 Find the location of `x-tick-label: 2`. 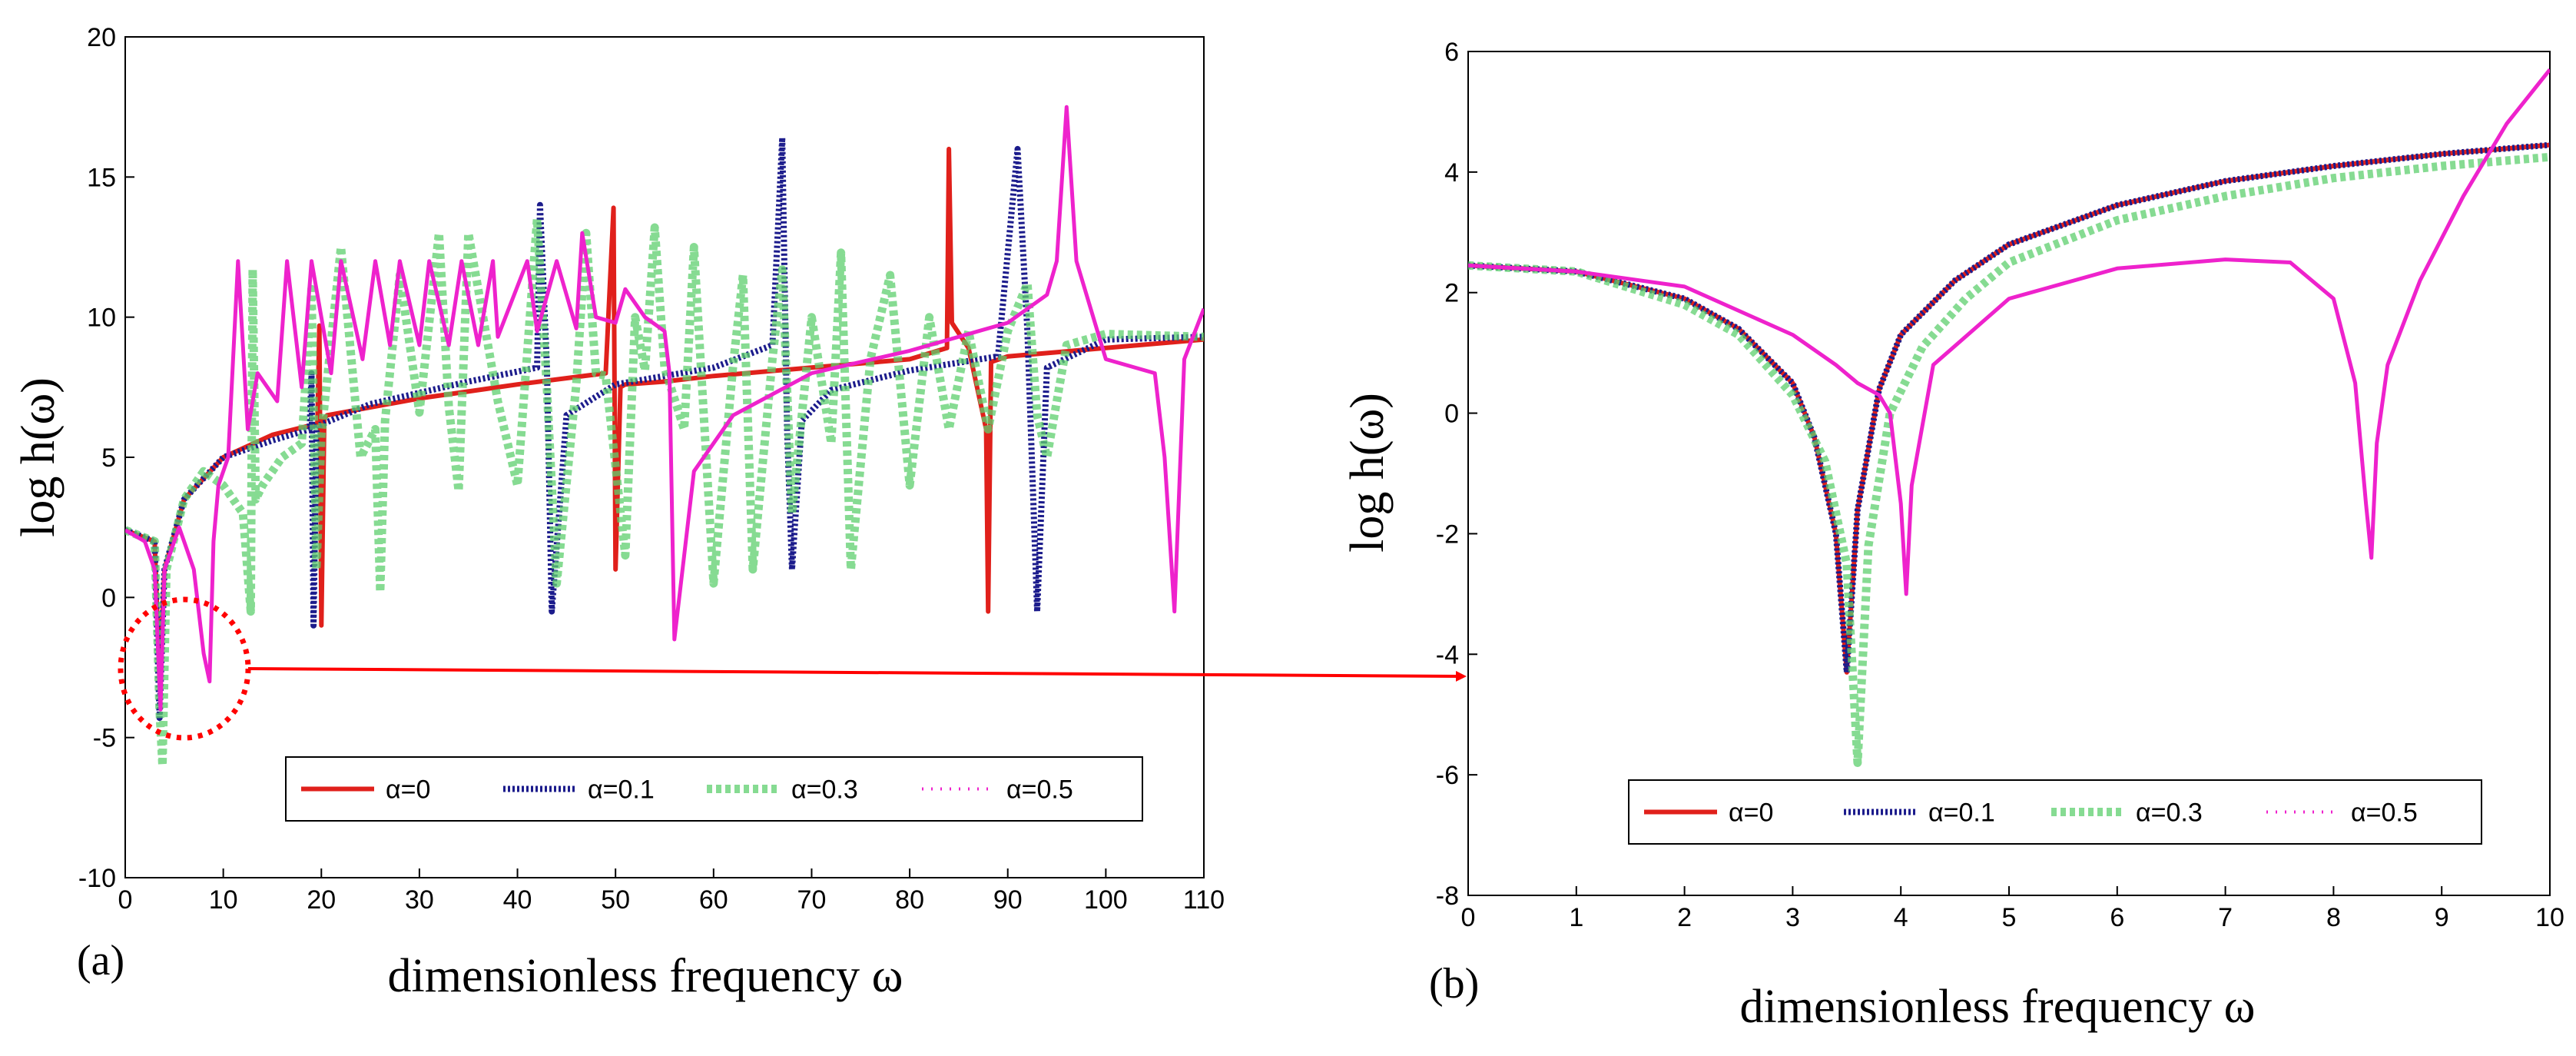

x-tick-label: 2 is located at coordinates (1684, 917).